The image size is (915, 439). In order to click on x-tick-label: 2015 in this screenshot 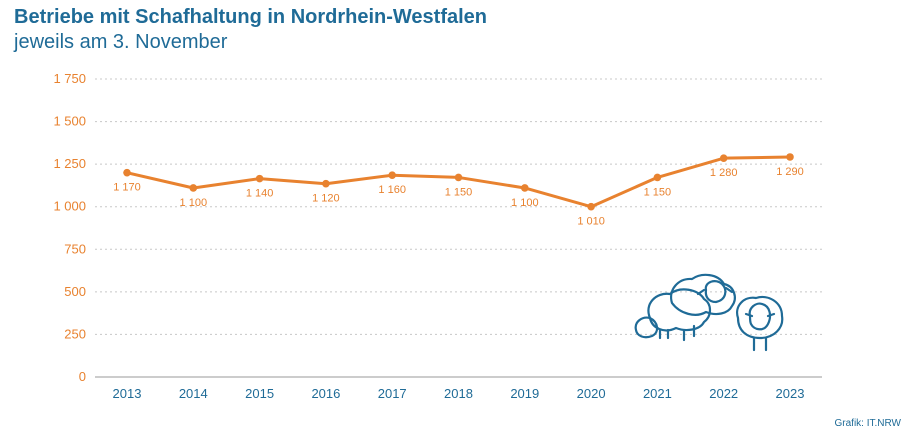, I will do `click(259, 393)`.